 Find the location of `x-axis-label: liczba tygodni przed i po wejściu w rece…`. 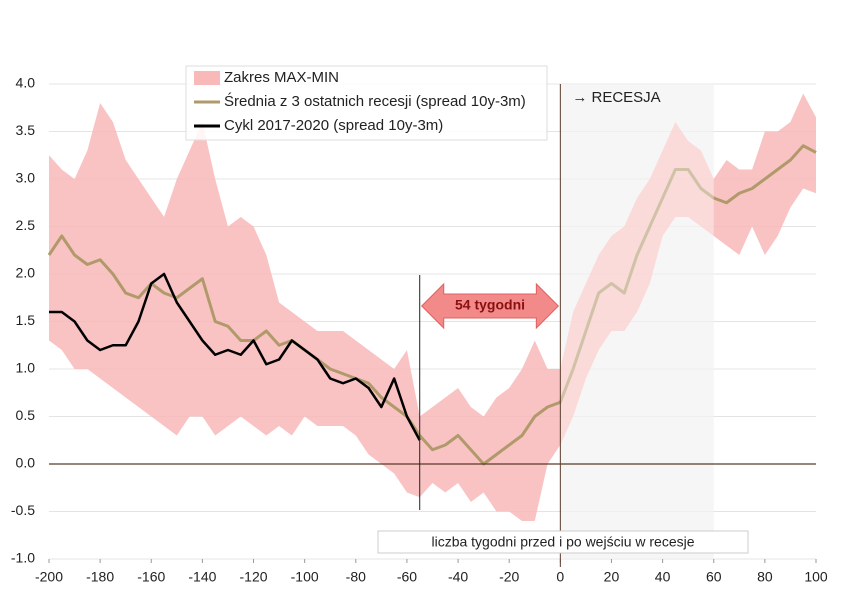

x-axis-label: liczba tygodni przed i po wejściu w rece… is located at coordinates (562, 542).